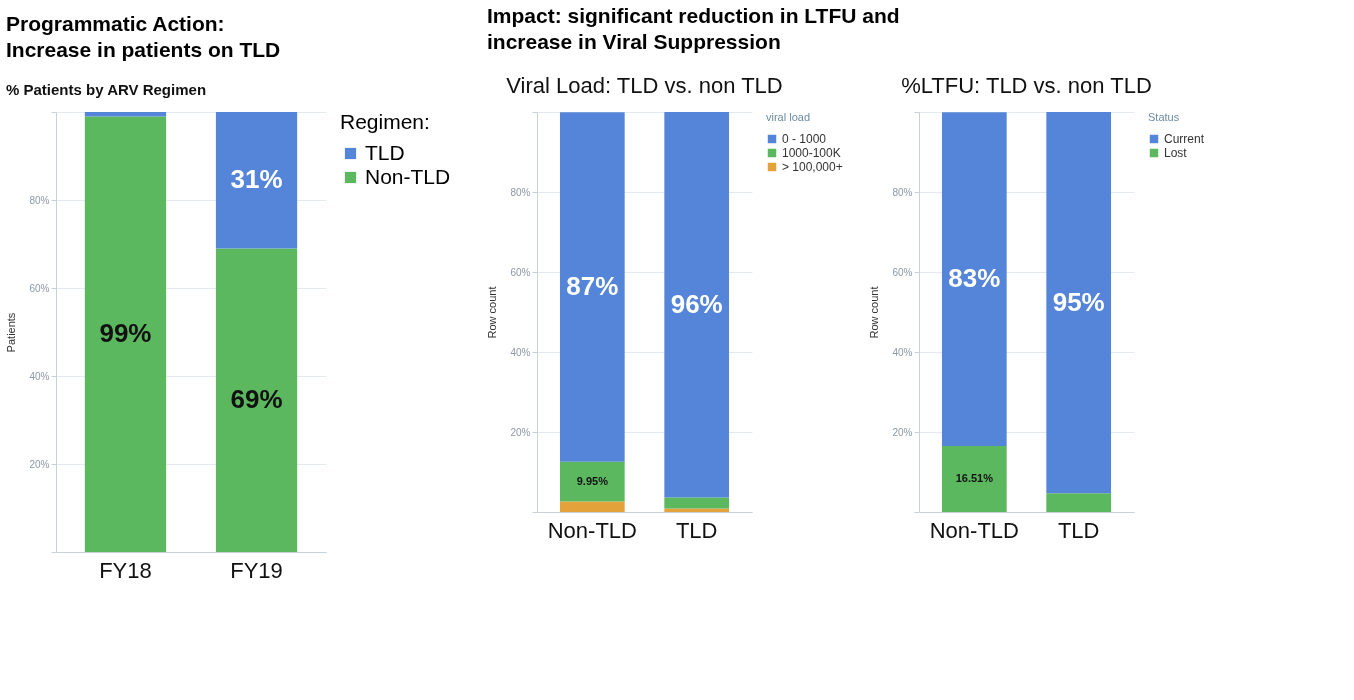 This screenshot has width=1354, height=700. I want to click on data-label: 9.95%, so click(592, 480).